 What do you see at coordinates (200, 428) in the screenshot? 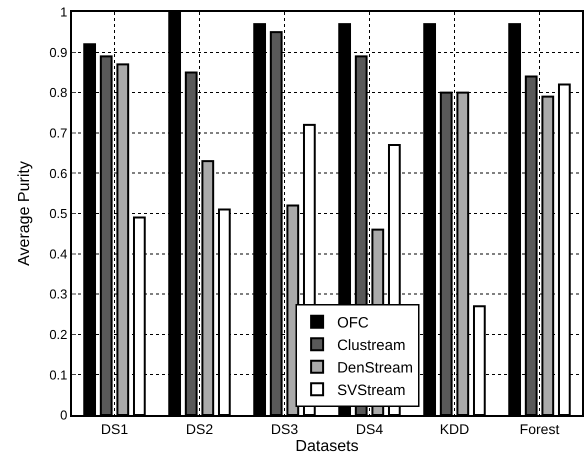
I see `x-tick-label: DS2` at bounding box center [200, 428].